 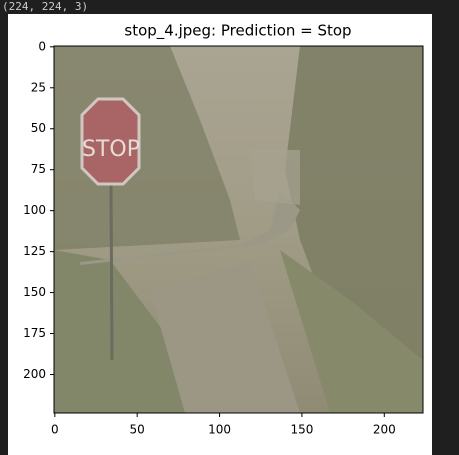 What do you see at coordinates (34, 292) in the screenshot?
I see `y-tick-label: 150` at bounding box center [34, 292].